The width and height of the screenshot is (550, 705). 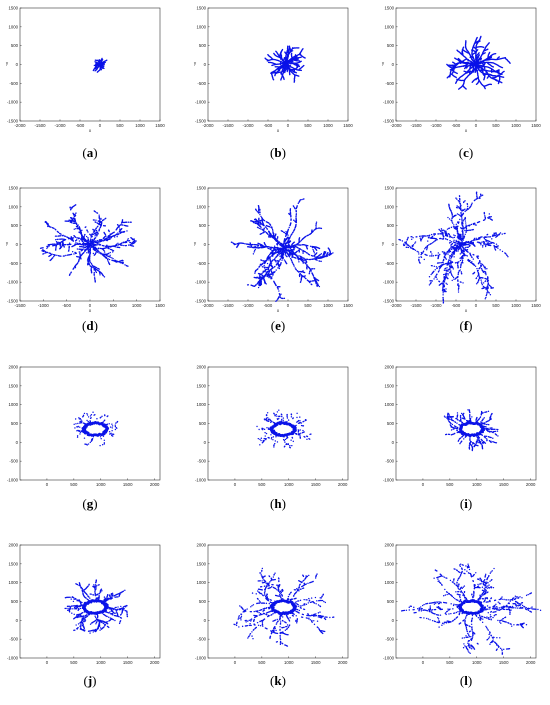 I want to click on x-tick-label: 0, so click(x=100, y=125).